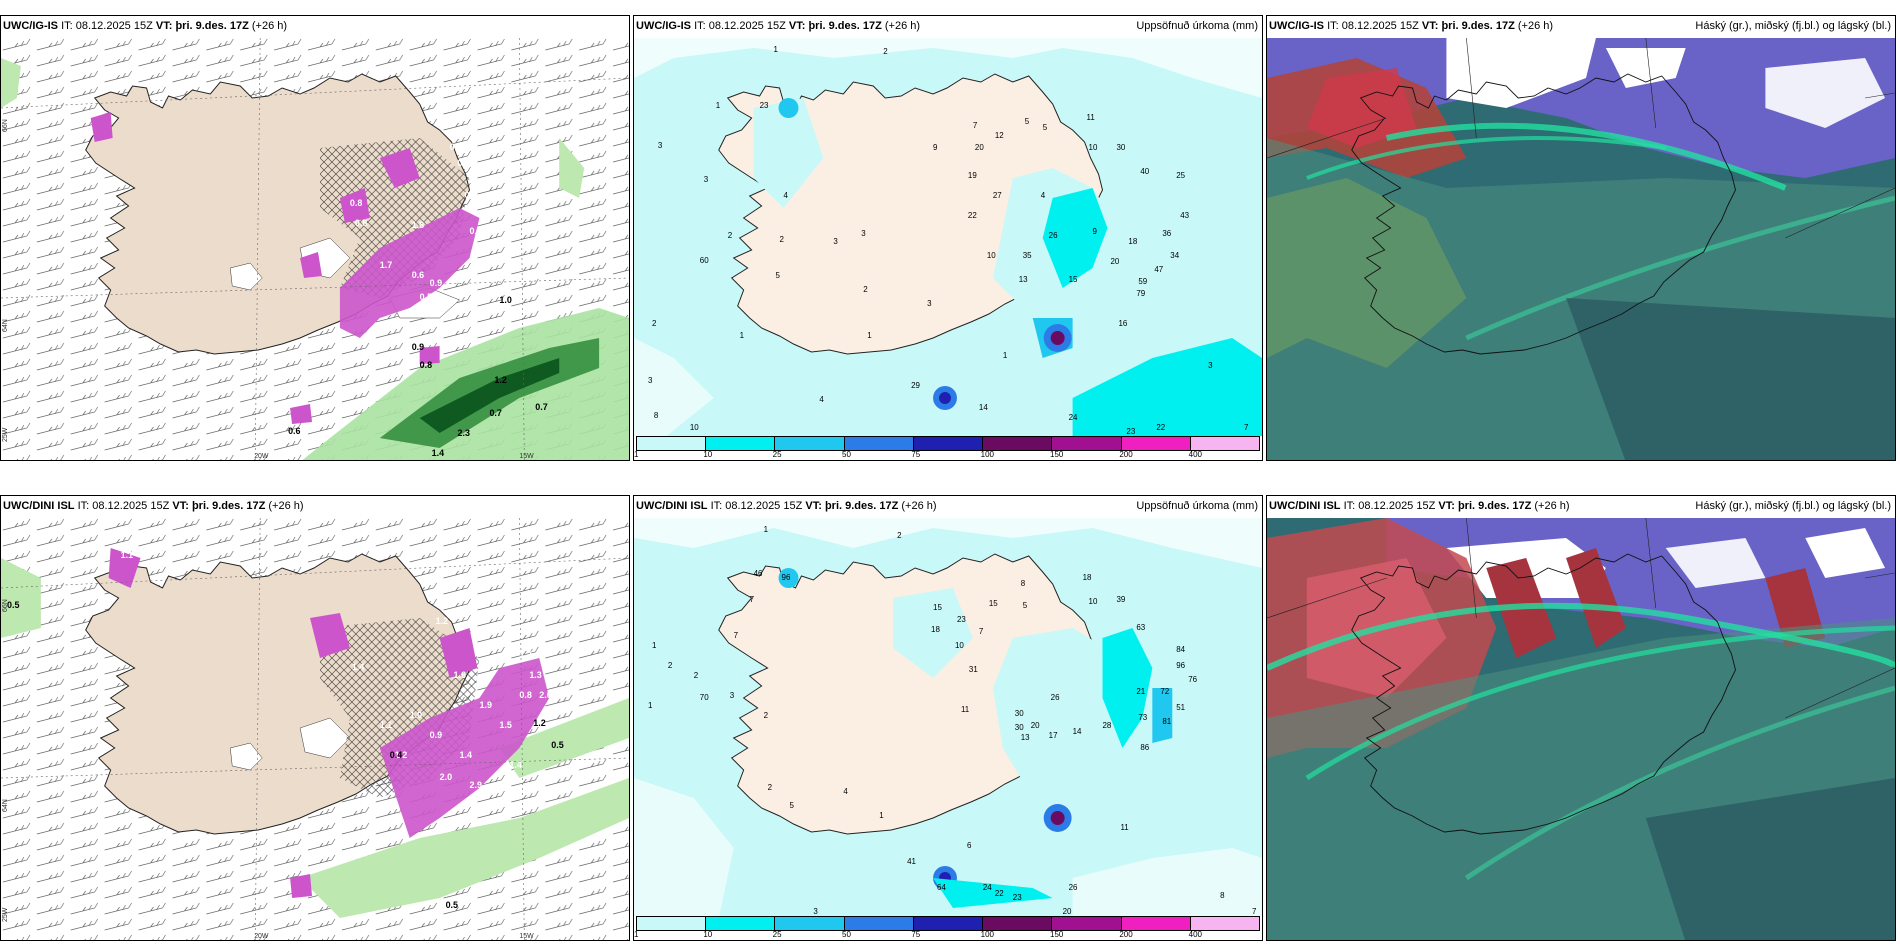 The width and height of the screenshot is (1900, 950). What do you see at coordinates (1095, 231) in the screenshot?
I see `svg-text: 9` at bounding box center [1095, 231].